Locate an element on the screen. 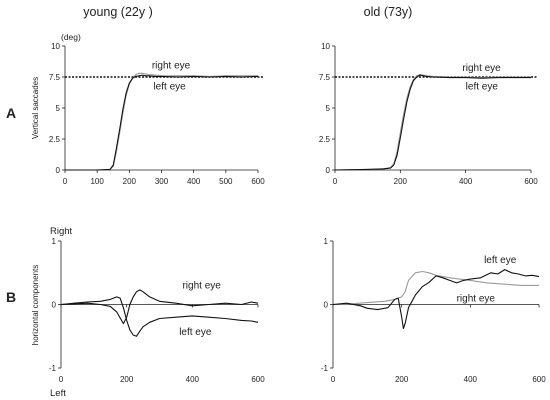 This screenshot has height=400, width=550. row-letter-b: B is located at coordinates (11, 297).